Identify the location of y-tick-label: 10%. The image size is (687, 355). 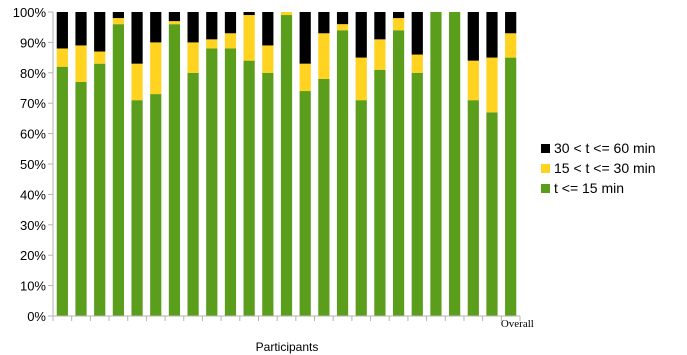
(33, 286).